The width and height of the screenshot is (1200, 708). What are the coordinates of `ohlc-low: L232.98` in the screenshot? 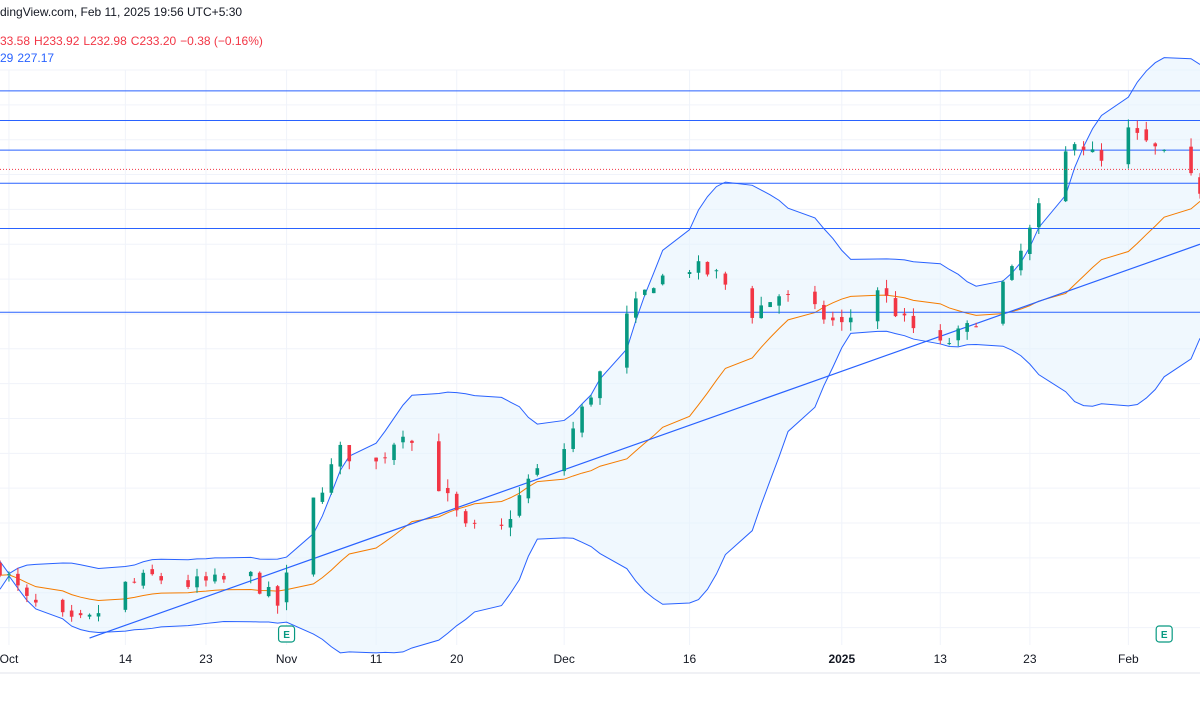 It's located at (105, 41).